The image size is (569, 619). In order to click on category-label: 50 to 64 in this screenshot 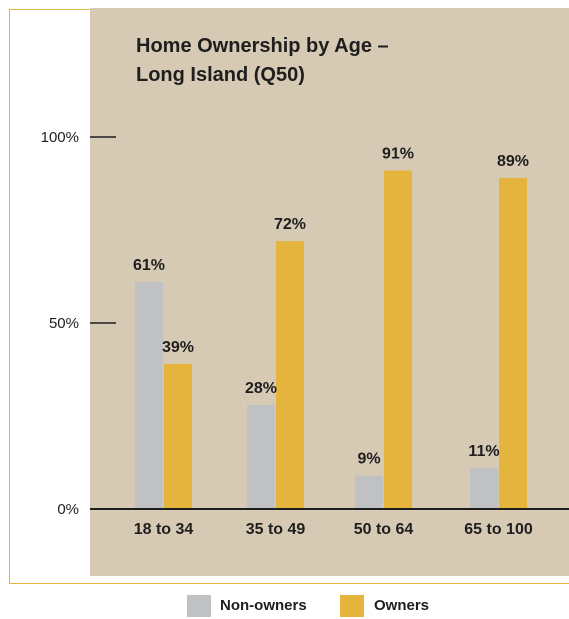, I will do `click(384, 529)`.